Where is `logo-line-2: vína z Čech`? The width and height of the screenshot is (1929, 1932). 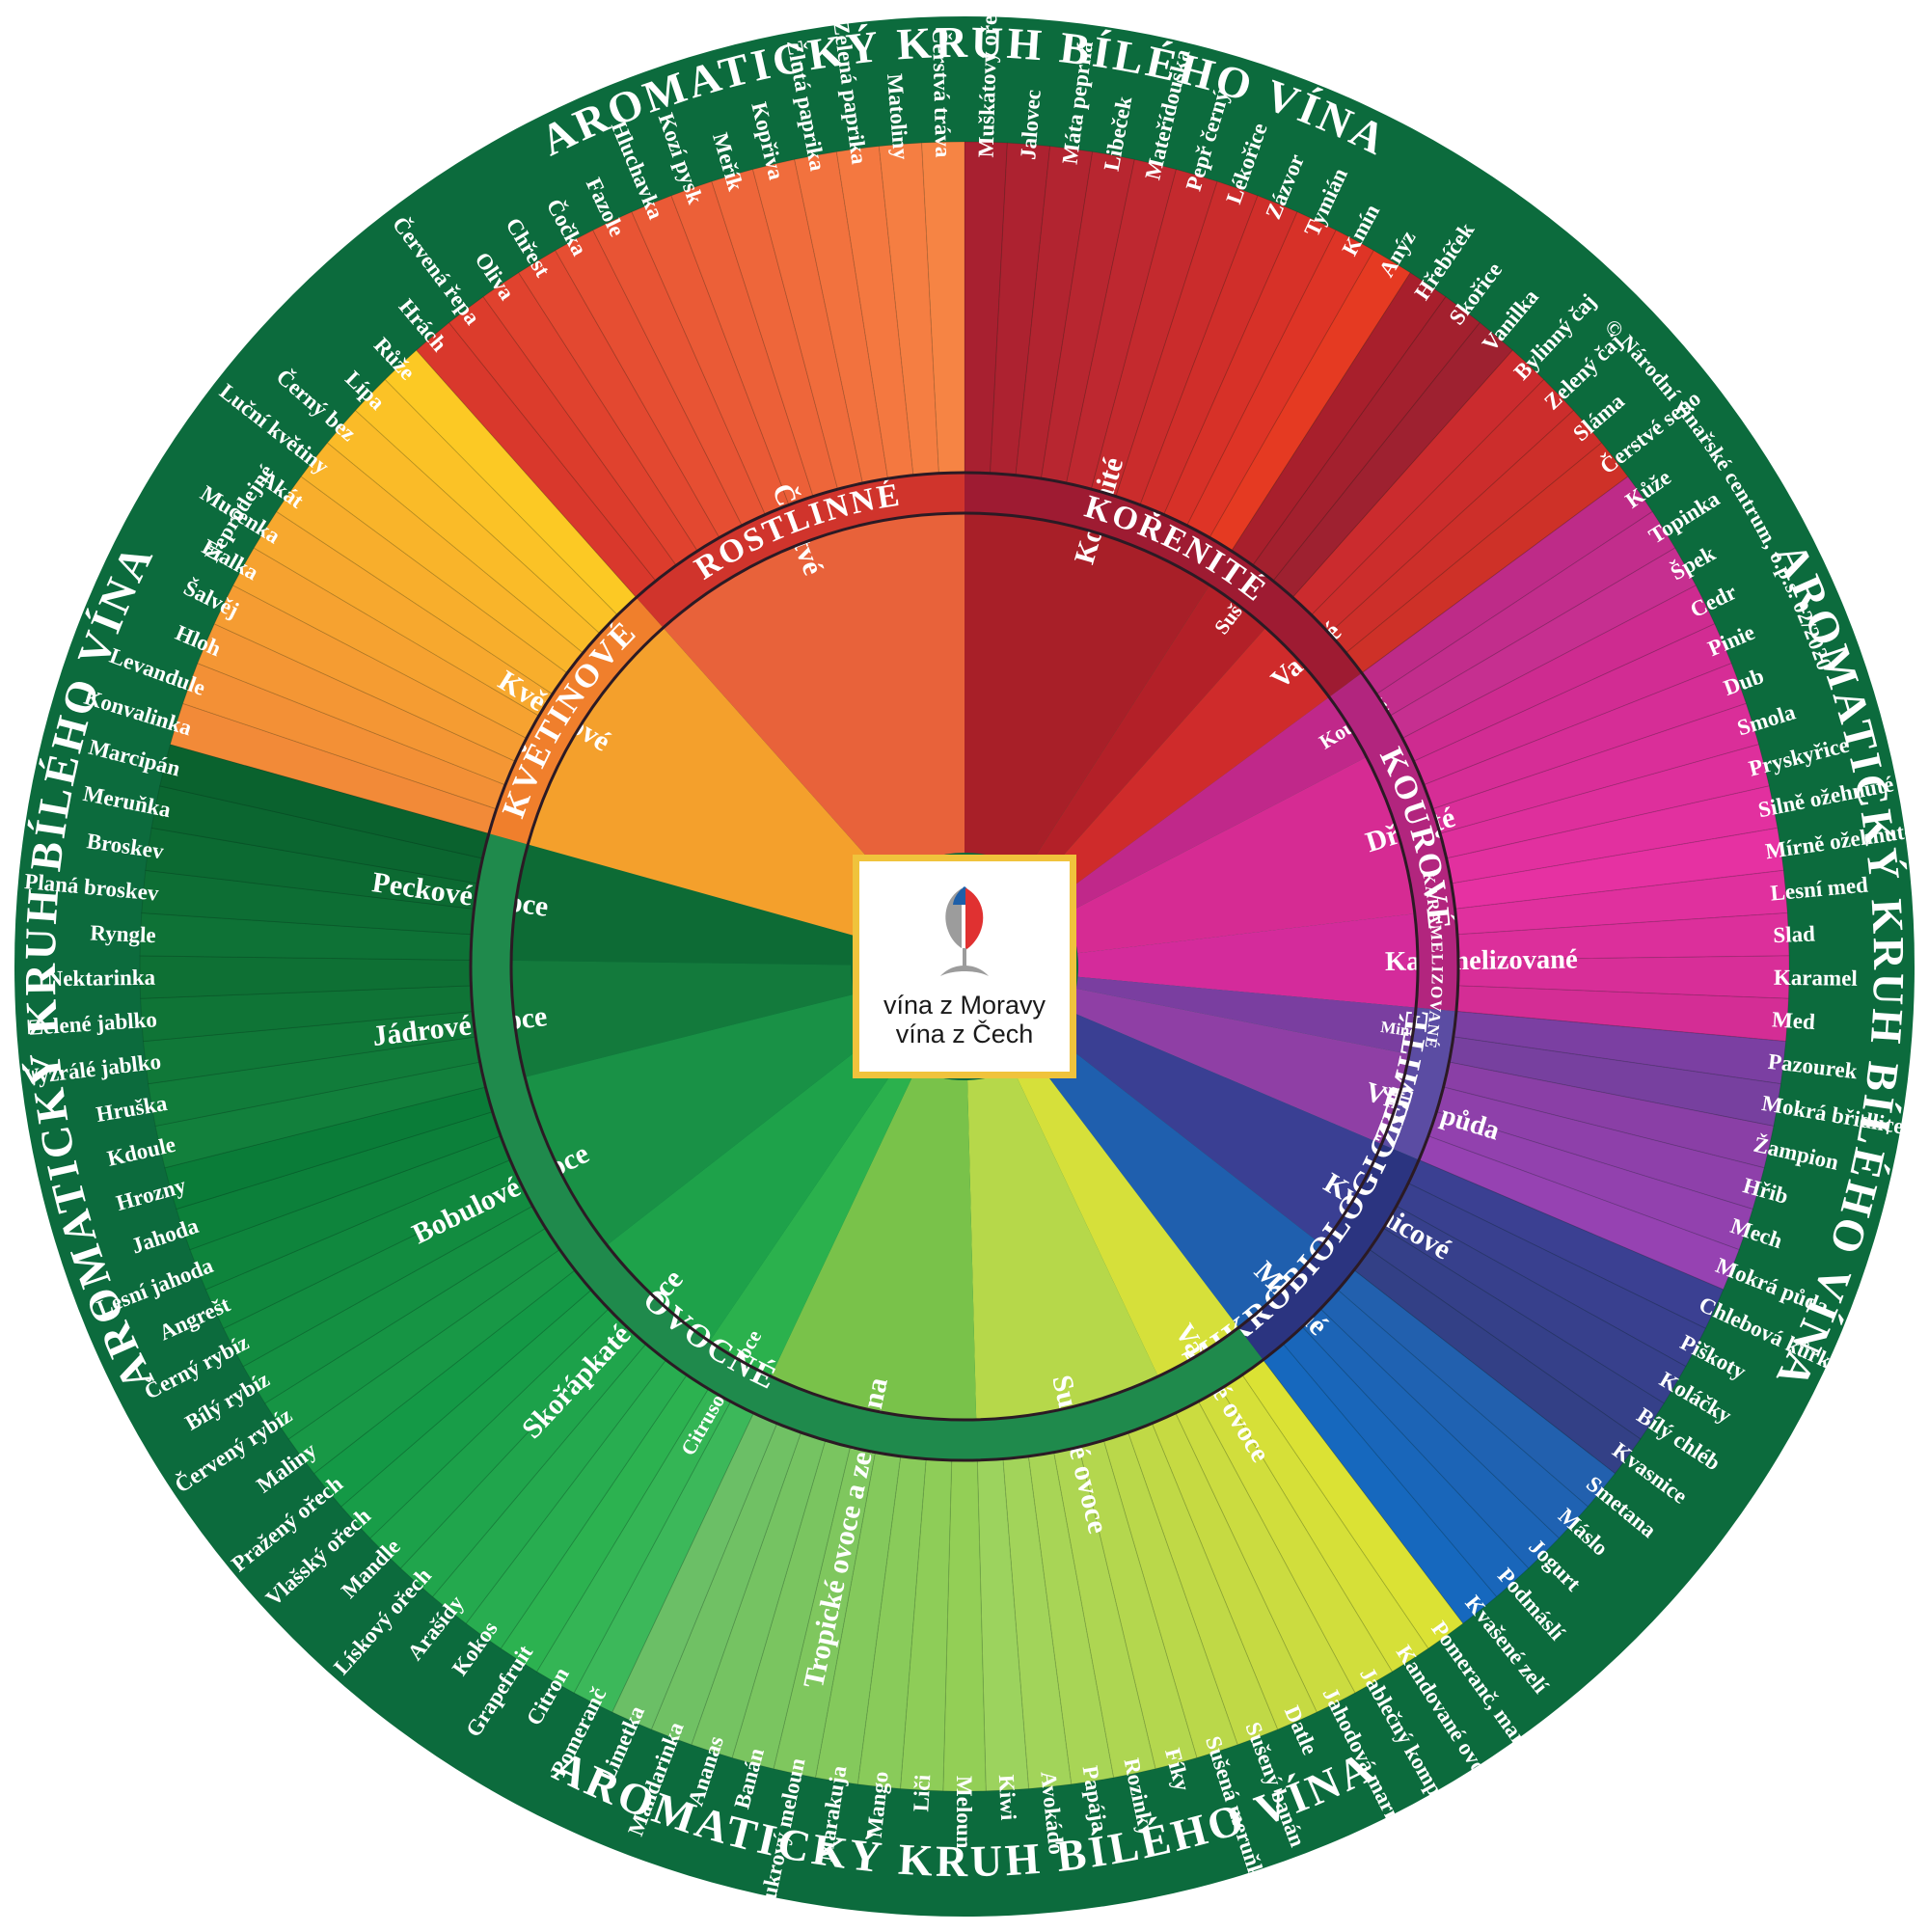 logo-line-2: vína z Čech is located at coordinates (965, 1034).